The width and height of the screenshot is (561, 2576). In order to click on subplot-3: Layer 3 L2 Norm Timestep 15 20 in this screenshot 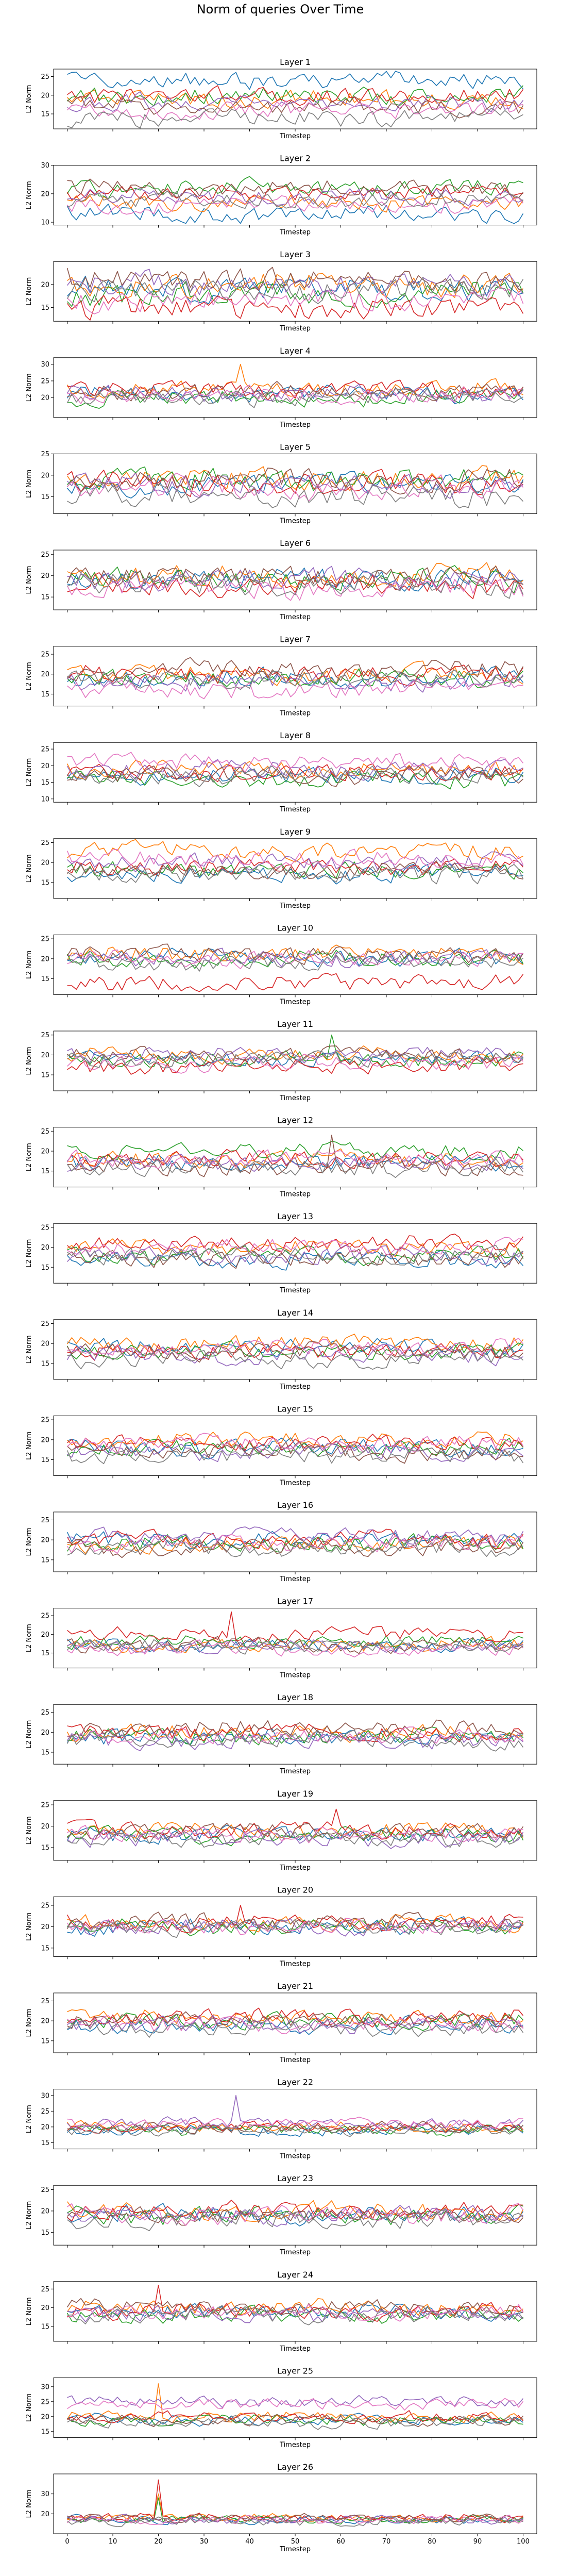, I will do `click(281, 291)`.